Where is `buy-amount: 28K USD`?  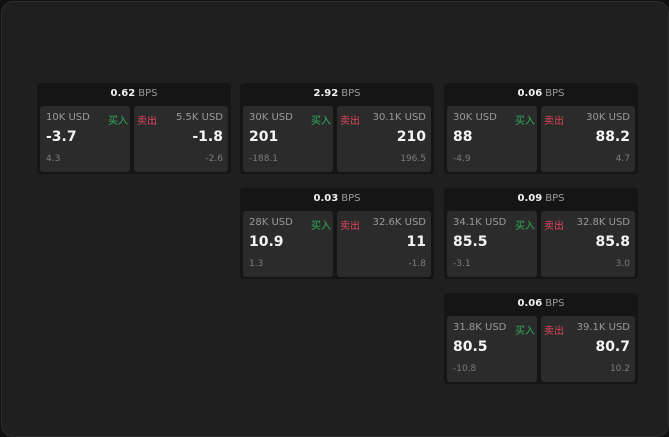
buy-amount: 28K USD is located at coordinates (271, 222).